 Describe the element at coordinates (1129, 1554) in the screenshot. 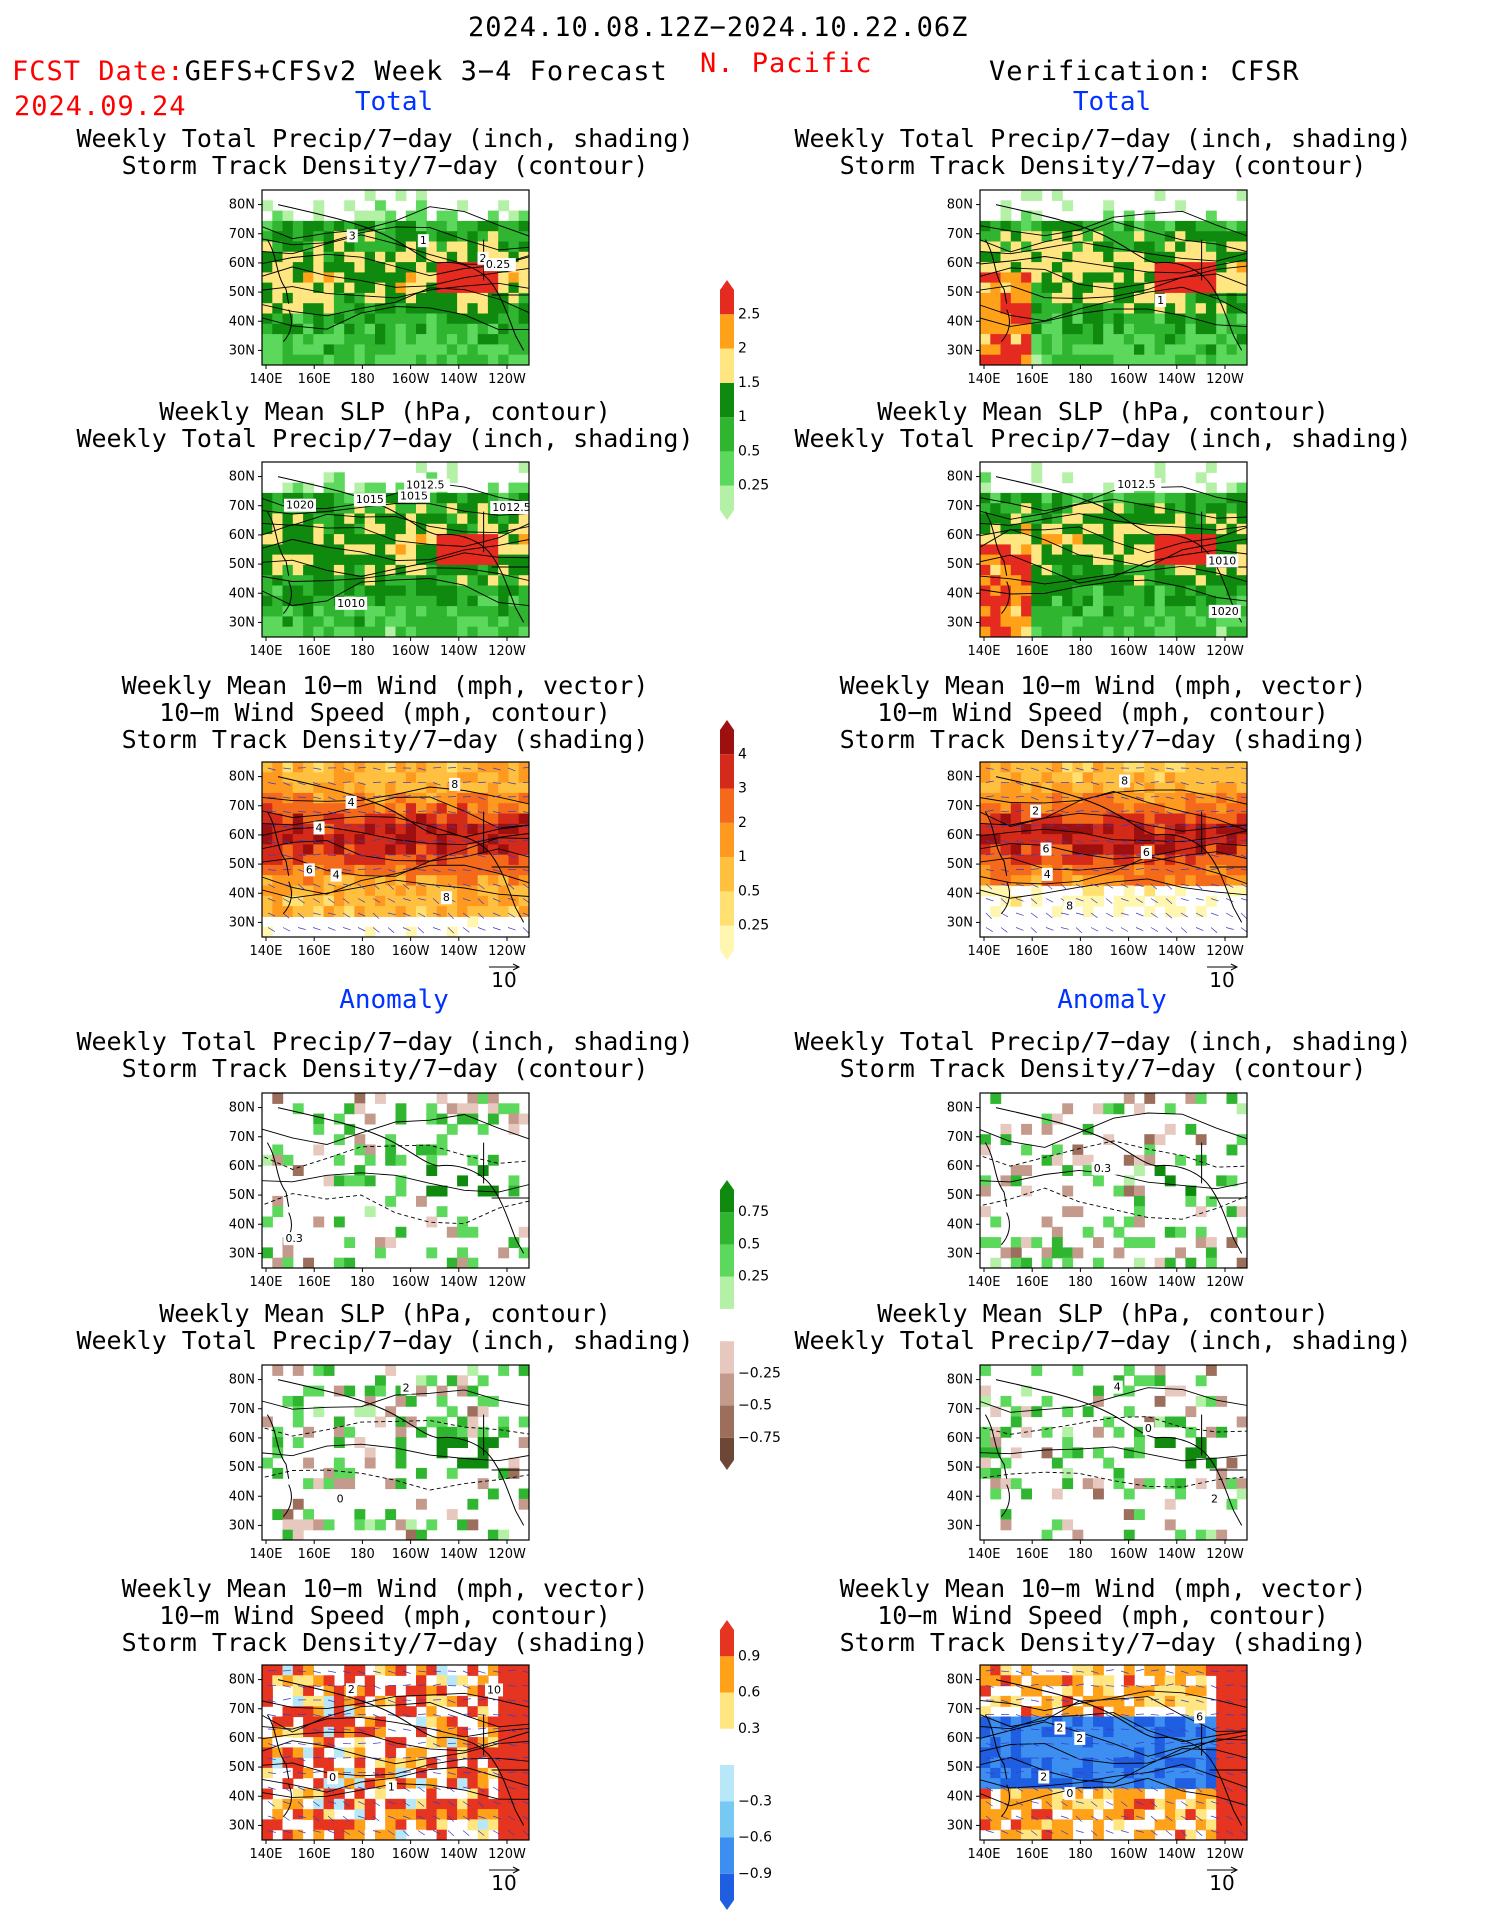

I see `lon-tick-label: 160W` at that location.